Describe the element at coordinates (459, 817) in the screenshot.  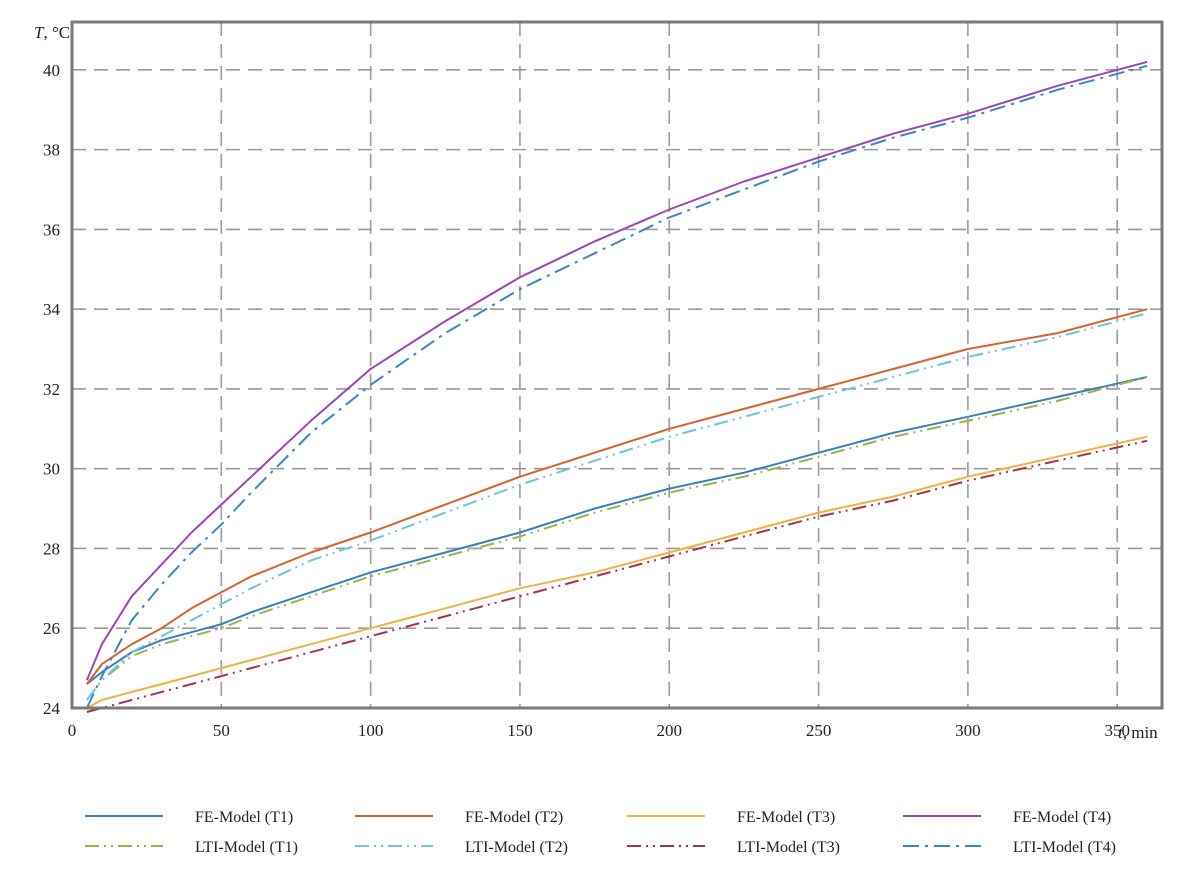
I see `legend-item: FE-Model (T2)` at that location.